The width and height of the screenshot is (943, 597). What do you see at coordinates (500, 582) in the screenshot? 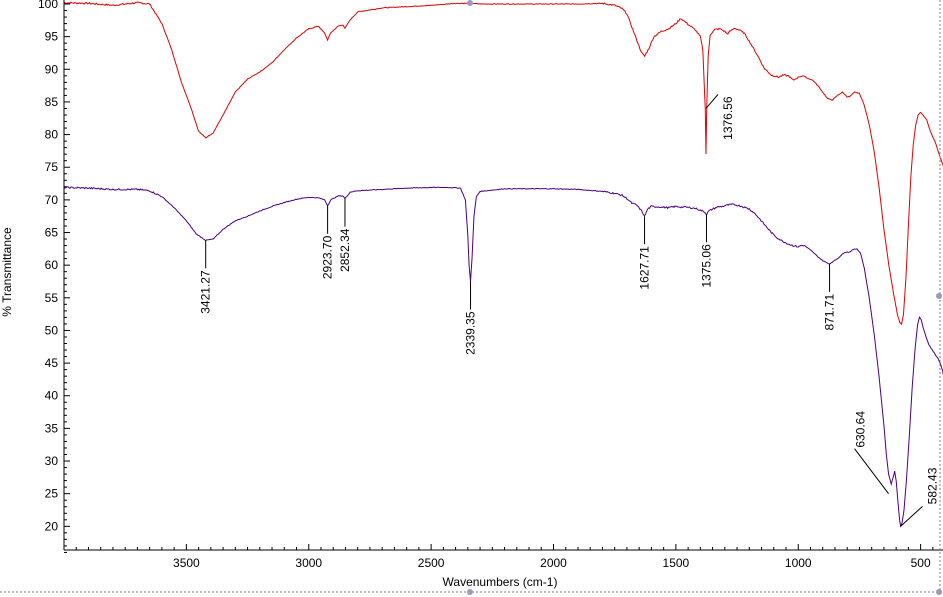
I see `x-axis-label: Wavenumbers (cm-1)` at bounding box center [500, 582].